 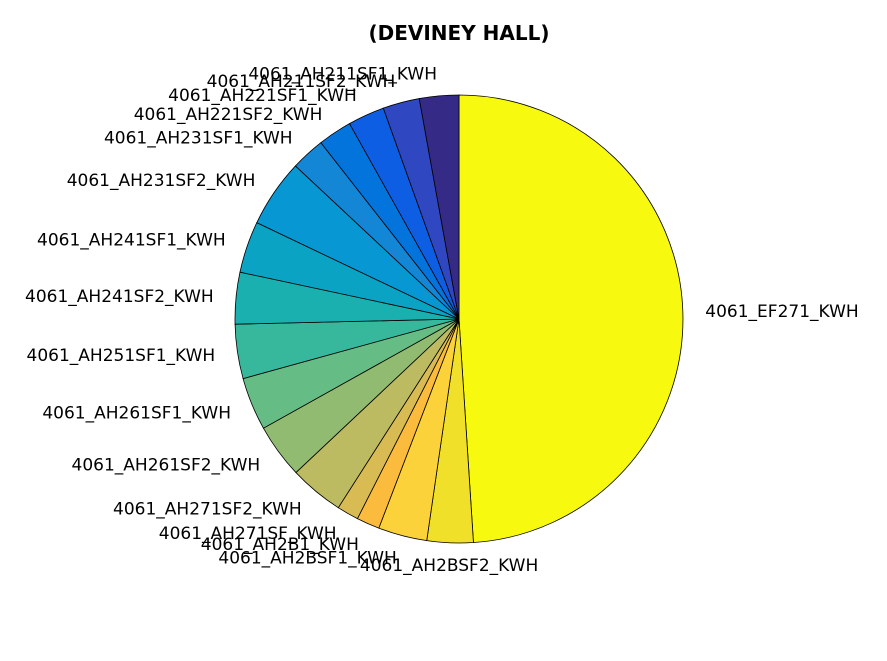 I want to click on slice-label: 4061_AH251SF1_KWH, so click(x=121, y=356).